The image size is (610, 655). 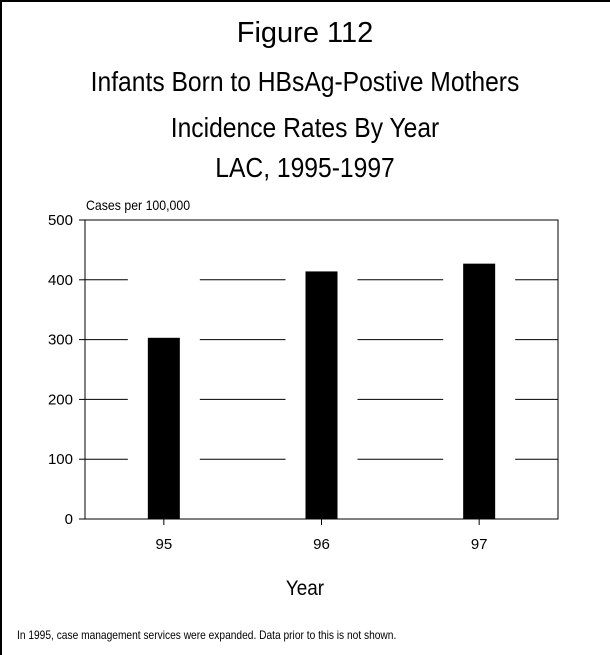 I want to click on y-tick-label: 300, so click(x=60, y=340).